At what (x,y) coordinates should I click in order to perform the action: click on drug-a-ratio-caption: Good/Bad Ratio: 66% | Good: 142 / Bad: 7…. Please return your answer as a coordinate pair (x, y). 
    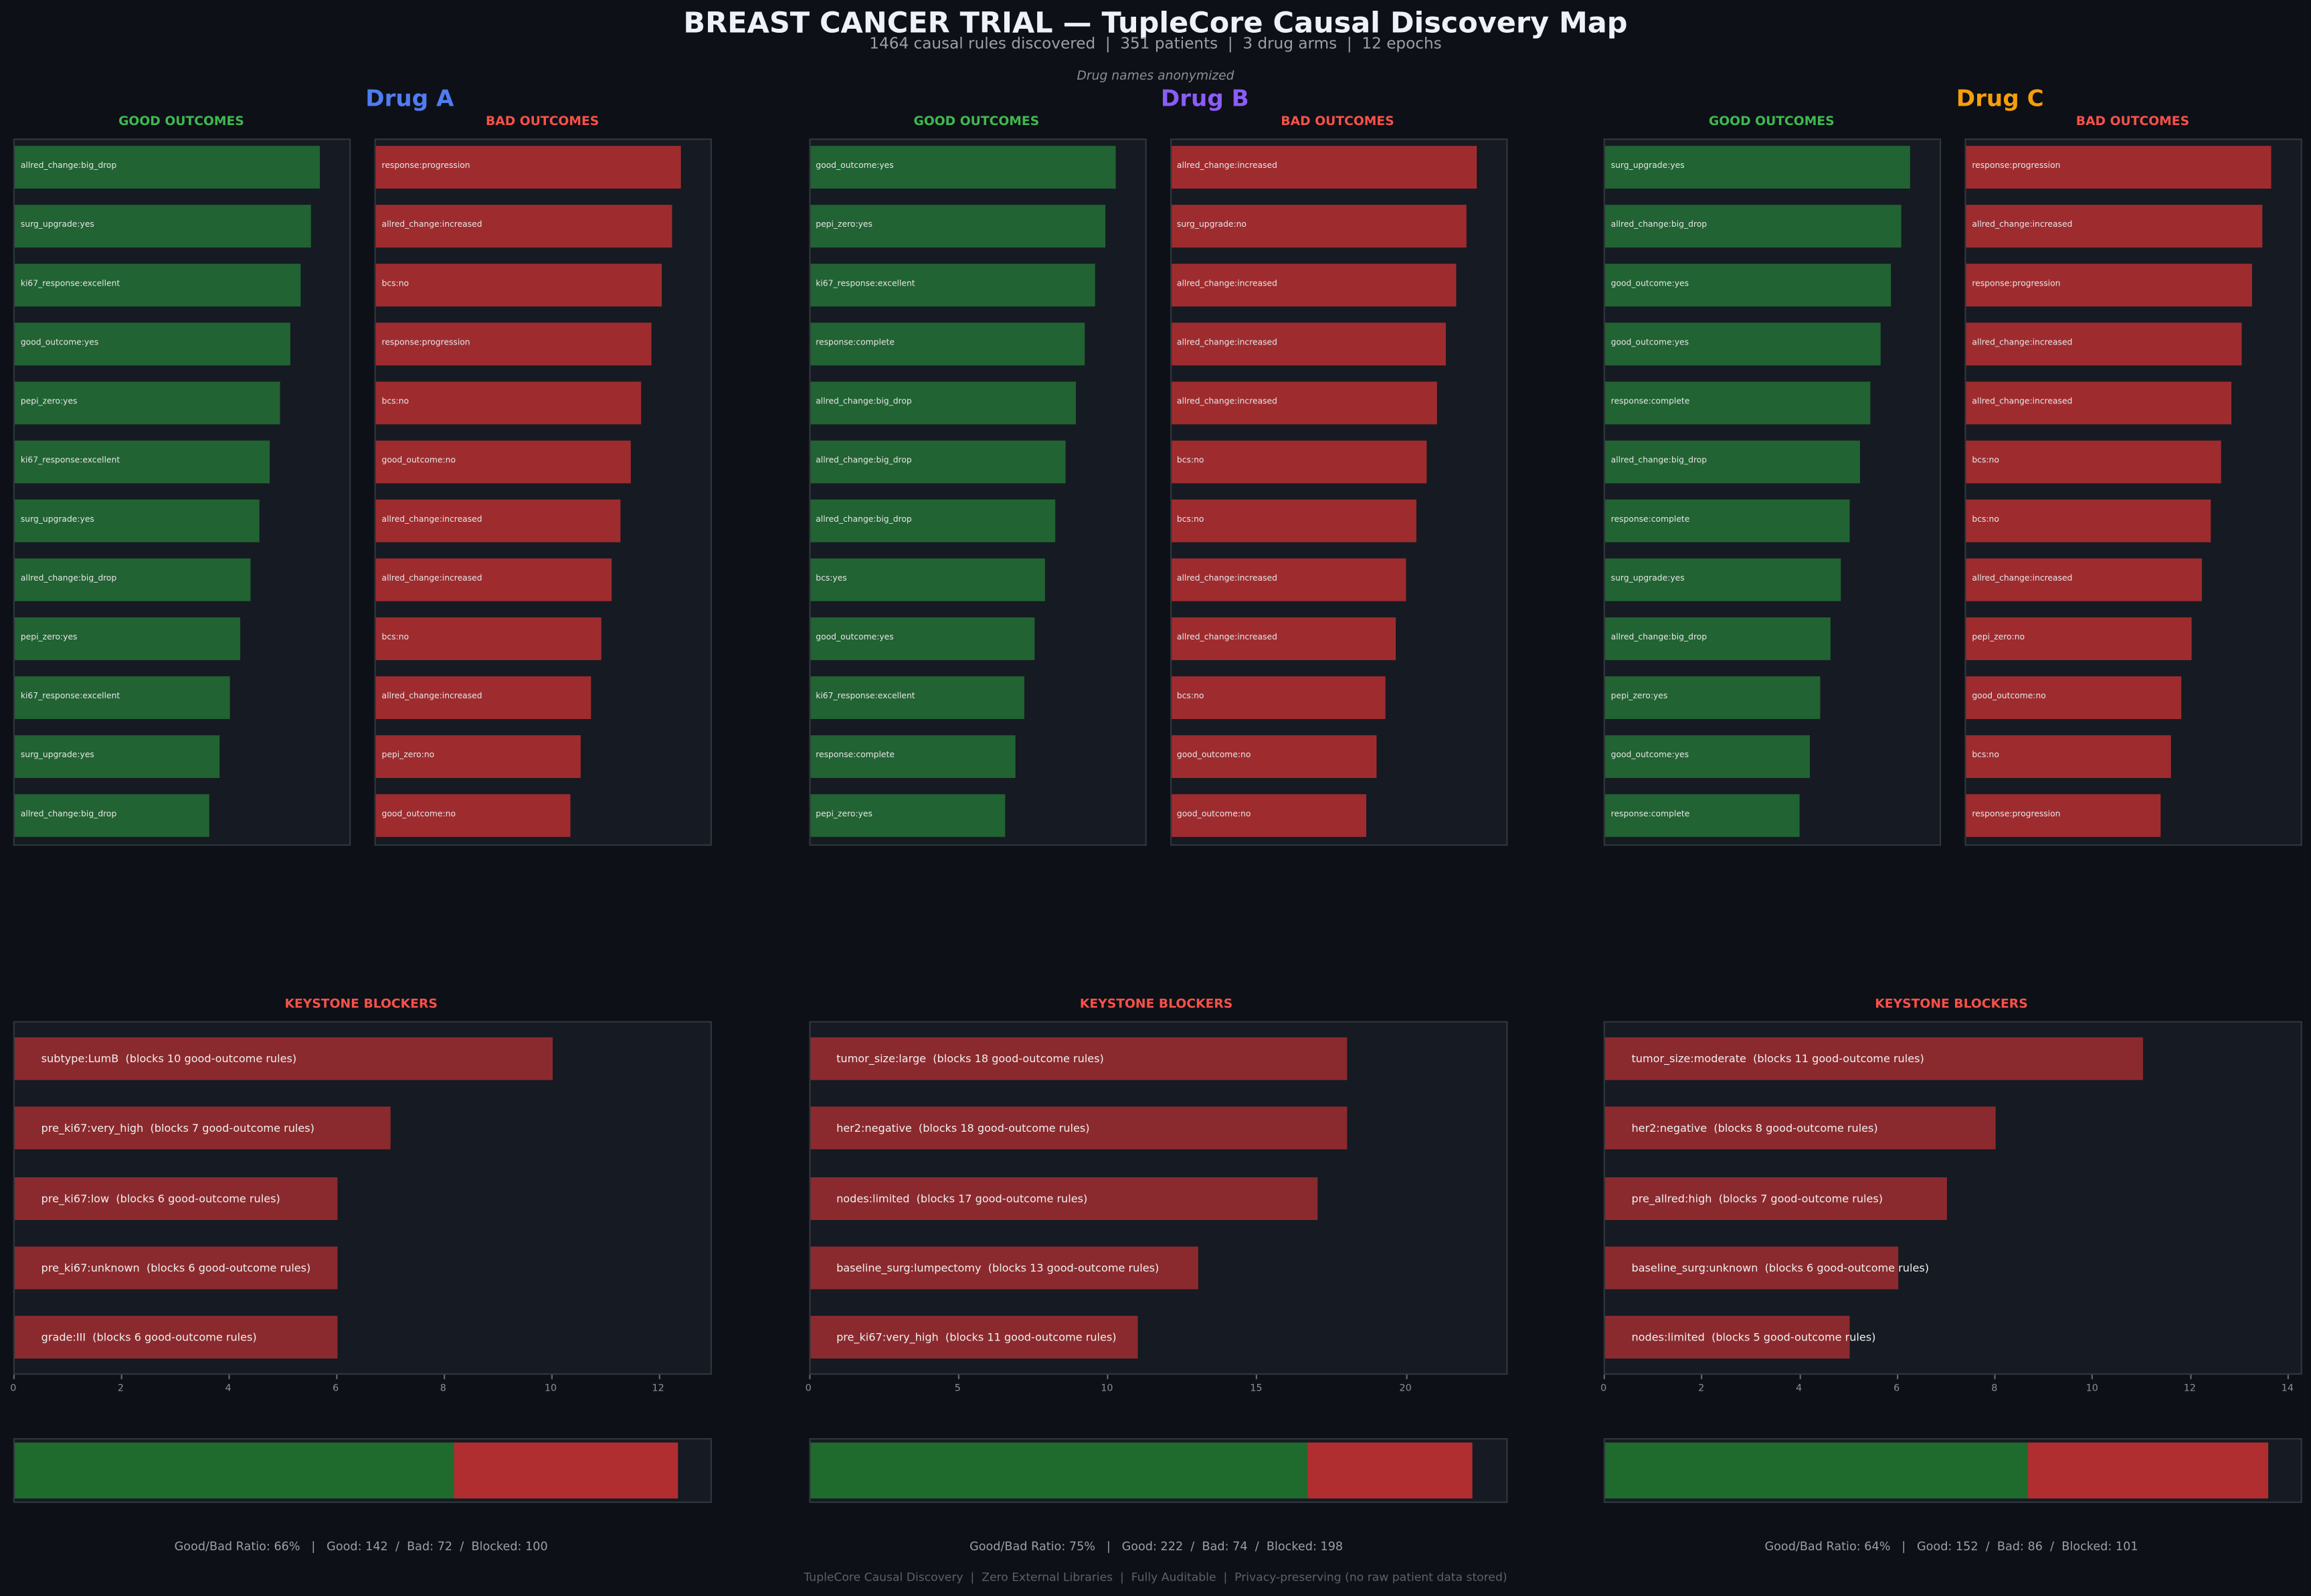
    Looking at the image, I should click on (361, 1546).